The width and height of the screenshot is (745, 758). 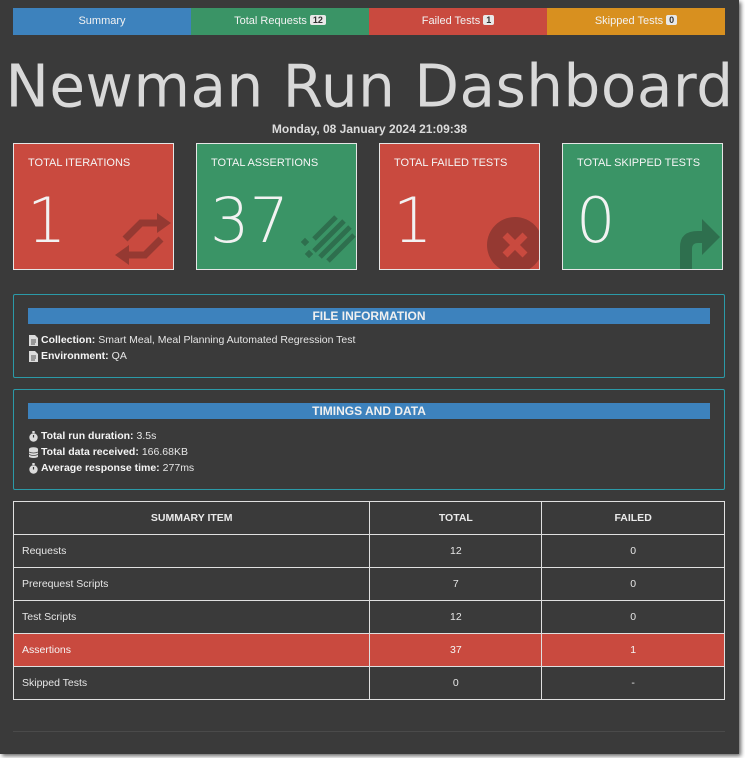 I want to click on response-time-label: Average response time:, so click(x=100, y=468).